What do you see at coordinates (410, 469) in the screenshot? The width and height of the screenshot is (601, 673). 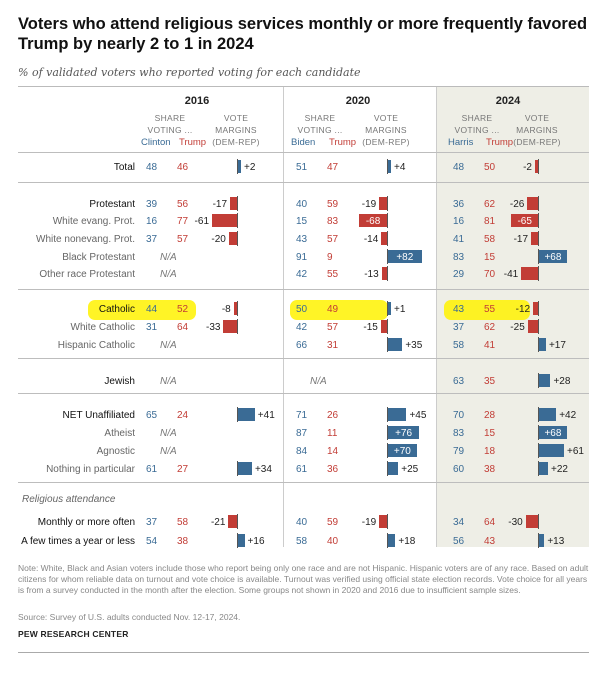 I see `margin-value: +25` at bounding box center [410, 469].